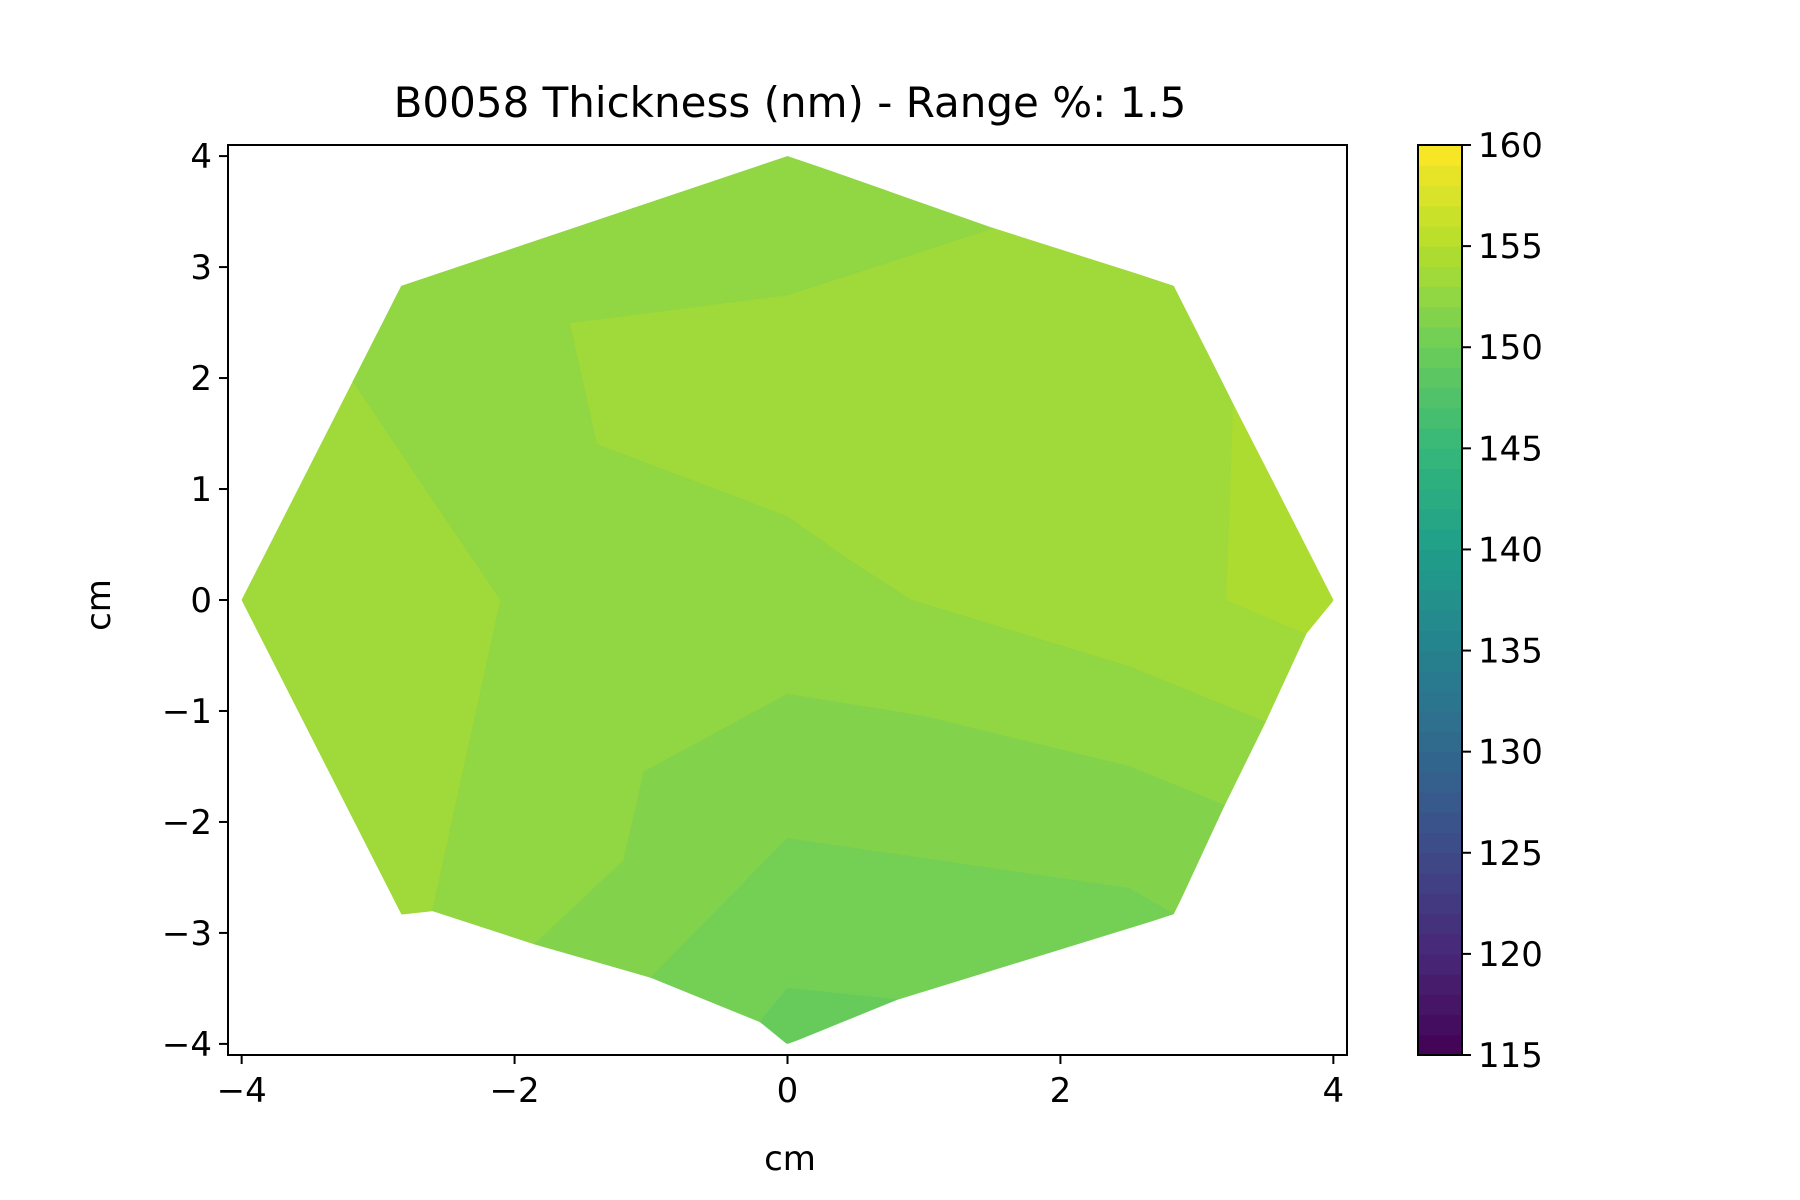 The width and height of the screenshot is (1800, 1200). I want to click on colorbar-tick-label: 120, so click(1510, 955).